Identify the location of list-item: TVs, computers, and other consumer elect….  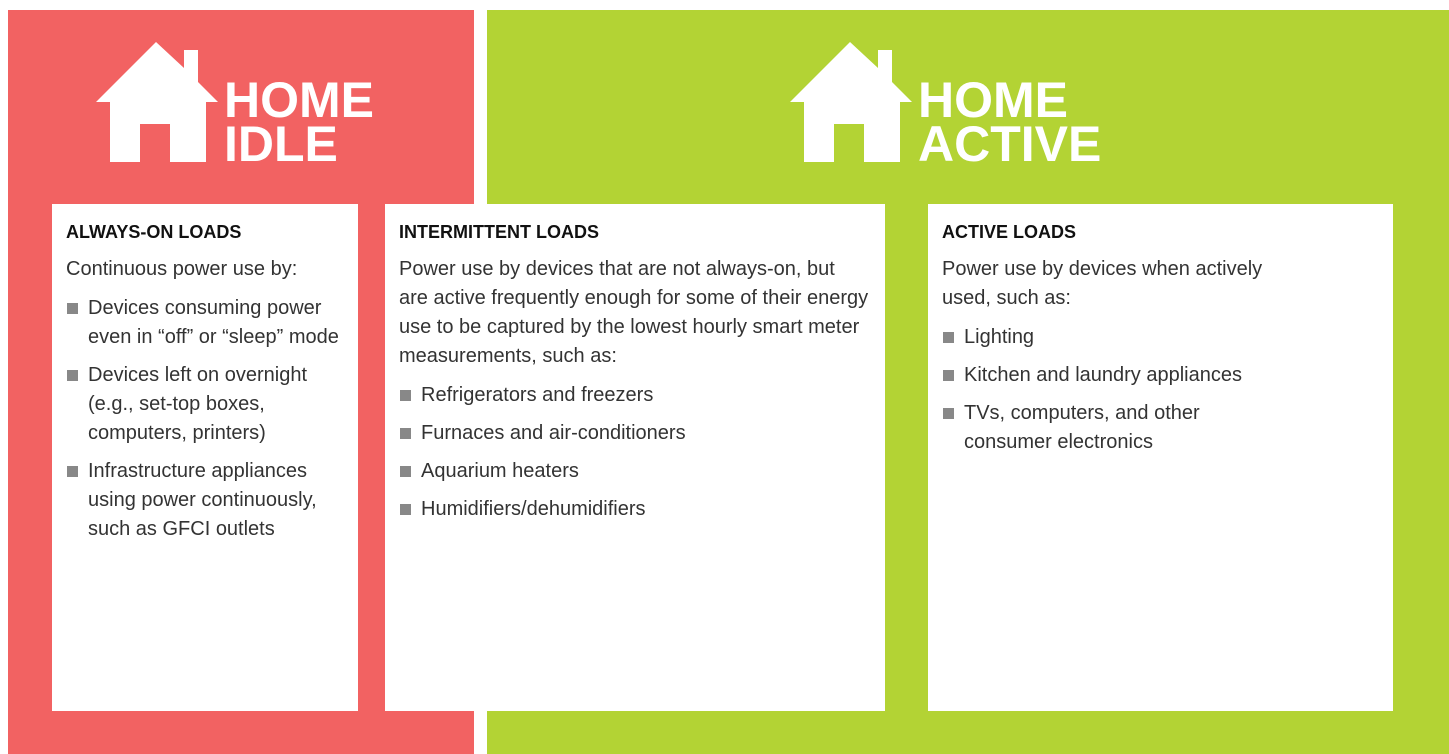
(1103, 428).